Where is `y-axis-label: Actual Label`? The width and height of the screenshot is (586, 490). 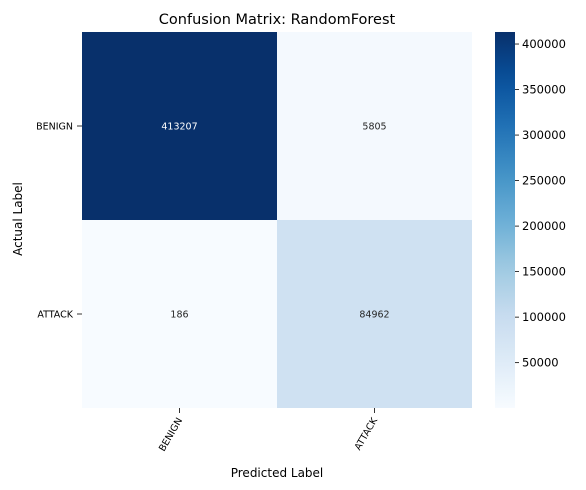 y-axis-label: Actual Label is located at coordinates (18, 219).